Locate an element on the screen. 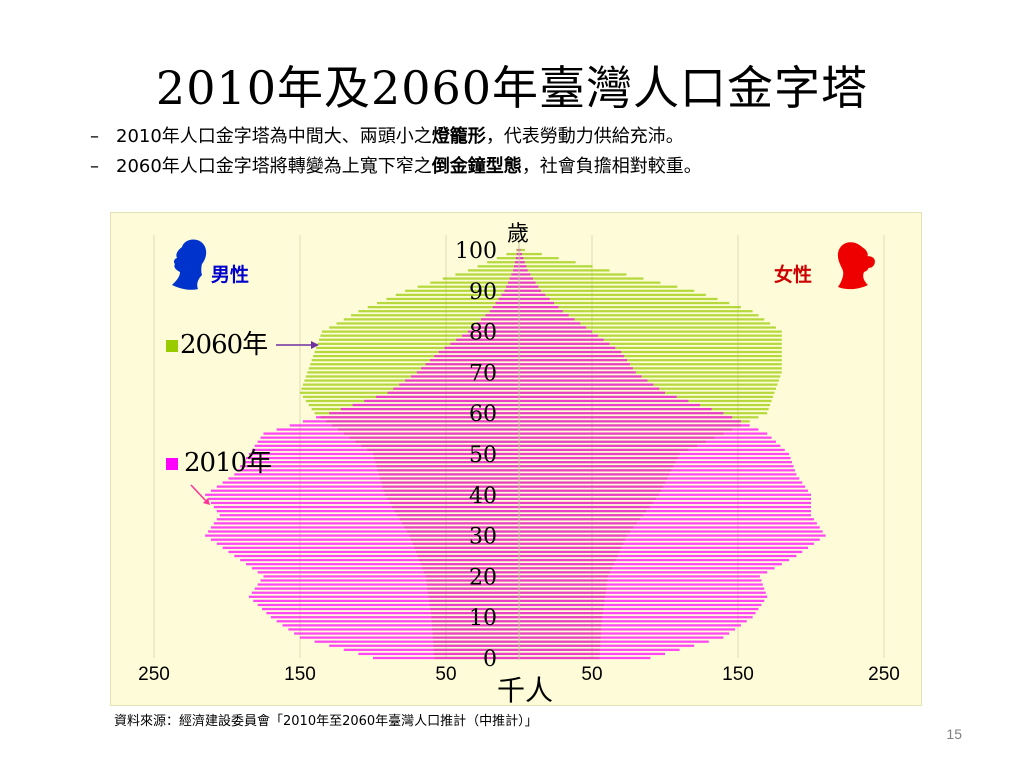  bar-male-2060年-age-88 is located at coordinates (452, 299).